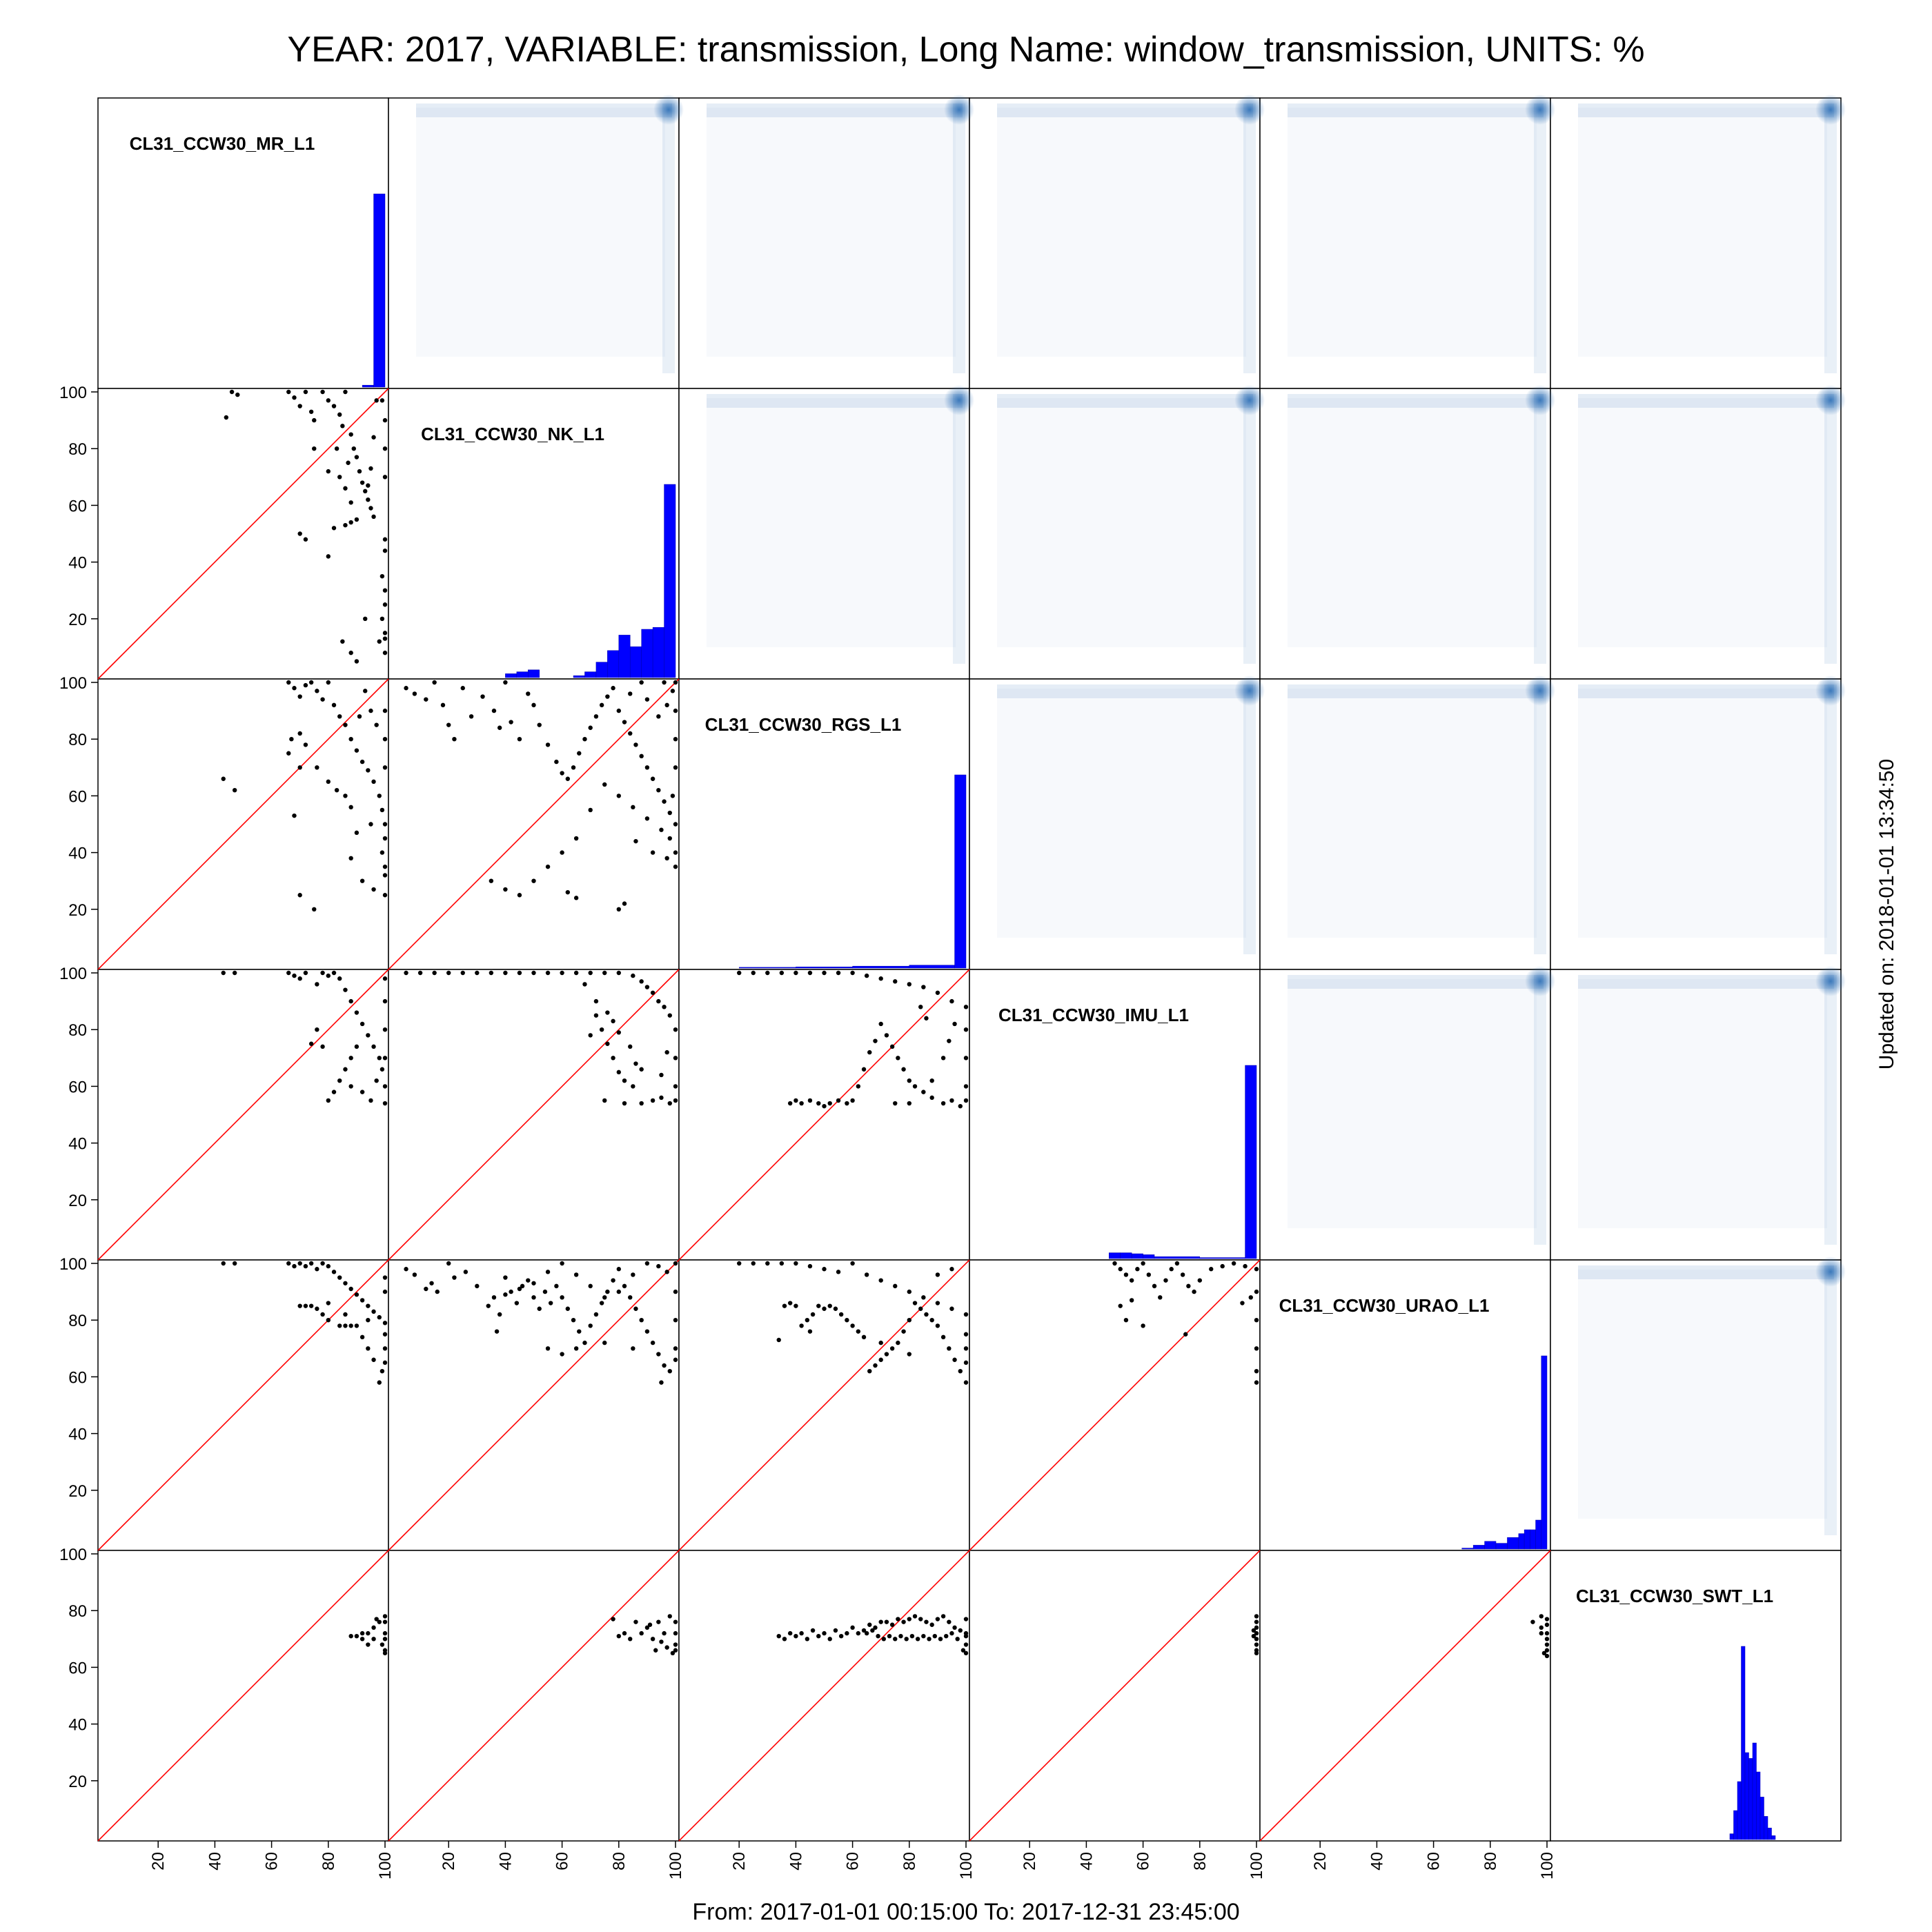  I want to click on x-tick-label: 60, so click(1143, 1861).